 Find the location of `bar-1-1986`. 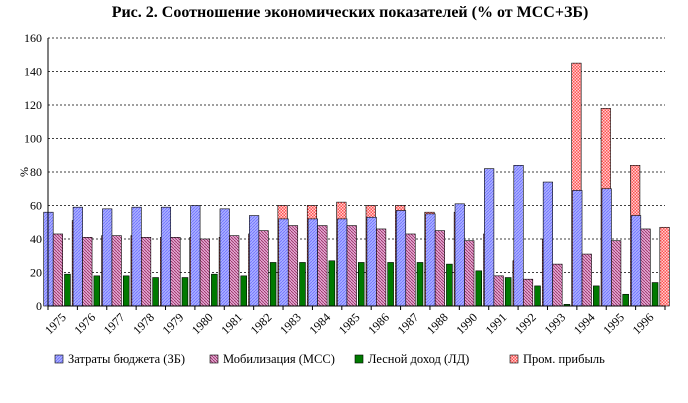

bar-1-1986 is located at coordinates (371, 261).